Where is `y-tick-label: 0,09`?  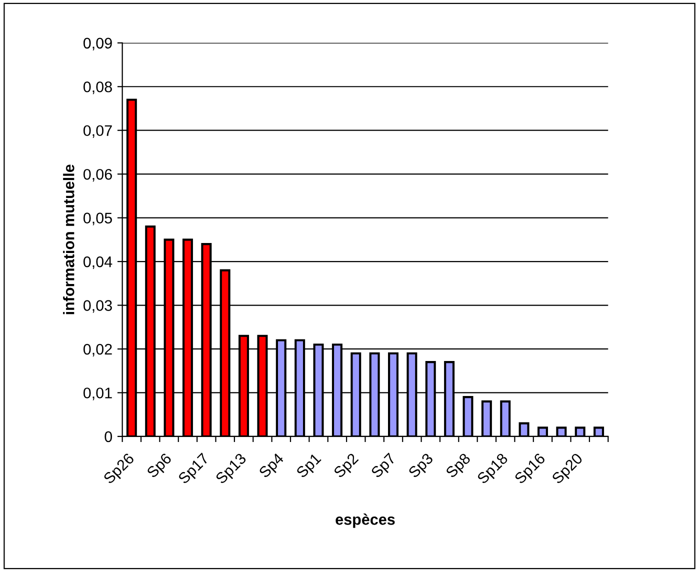
y-tick-label: 0,09 is located at coordinates (97, 44).